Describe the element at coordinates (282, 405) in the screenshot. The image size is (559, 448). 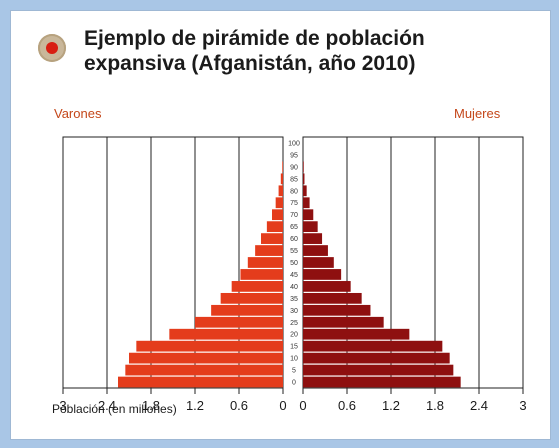
I see `x-tick-left: 0` at that location.